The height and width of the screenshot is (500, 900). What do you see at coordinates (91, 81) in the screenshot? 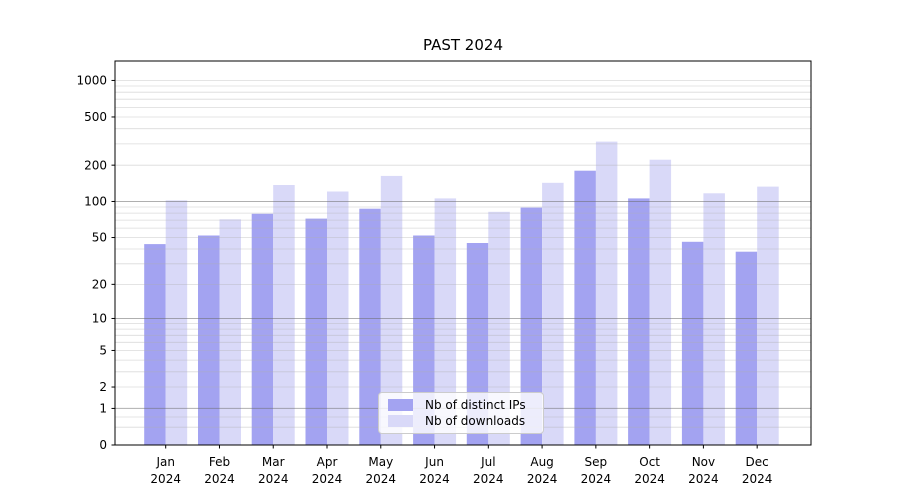
I see `y-tick-label: 1000` at bounding box center [91, 81].